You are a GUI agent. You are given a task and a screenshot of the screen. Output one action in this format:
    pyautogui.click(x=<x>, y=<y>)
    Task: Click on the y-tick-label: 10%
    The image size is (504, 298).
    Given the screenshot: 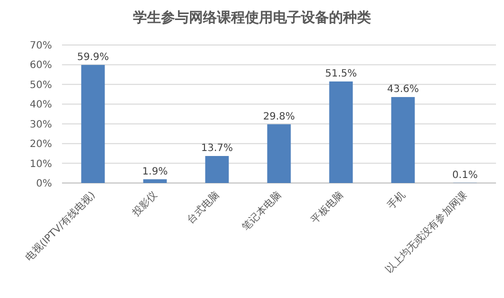 What is the action you would take?
    pyautogui.click(x=41, y=164)
    